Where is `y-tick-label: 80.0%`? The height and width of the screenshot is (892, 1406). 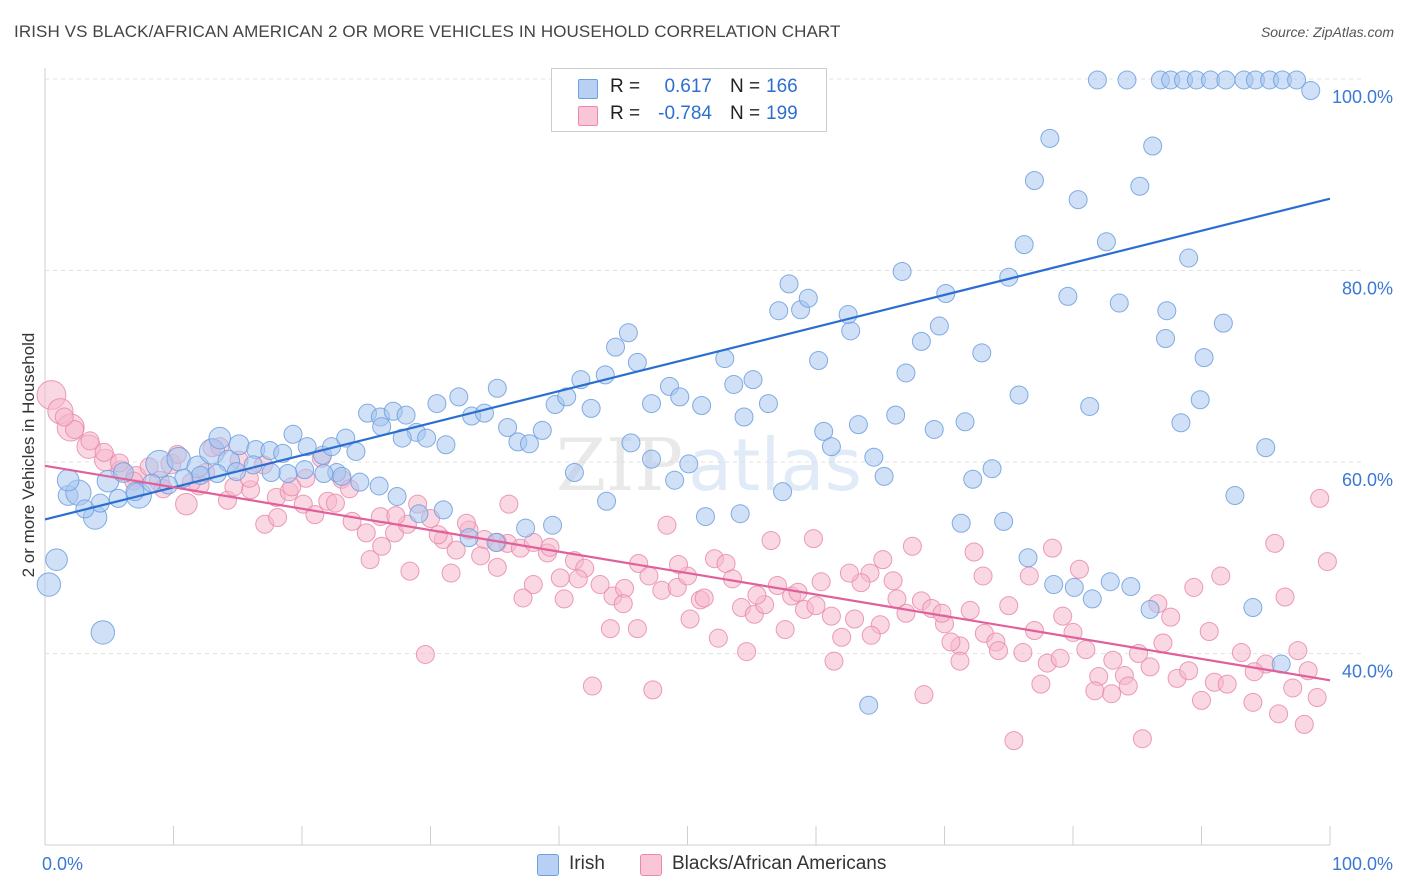 y-tick-label: 80.0% is located at coordinates (1367, 289).